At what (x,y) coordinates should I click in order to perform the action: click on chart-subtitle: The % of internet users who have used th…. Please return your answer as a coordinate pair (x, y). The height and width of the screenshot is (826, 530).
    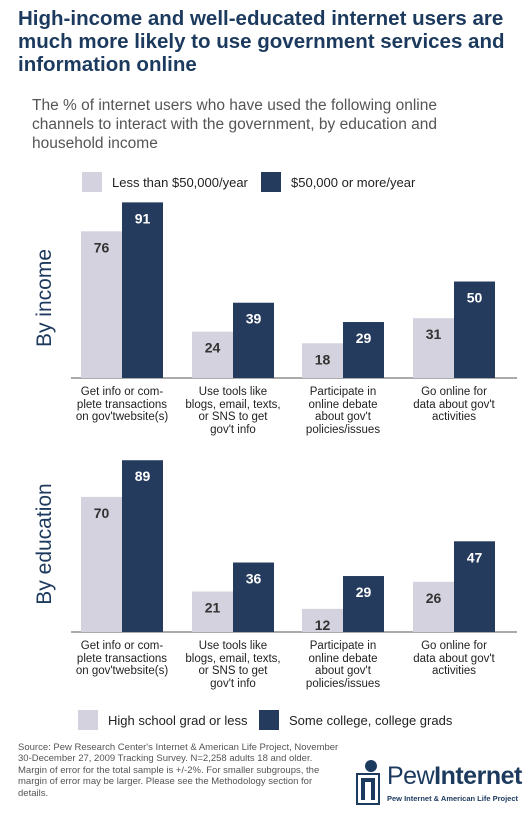
    Looking at the image, I should click on (234, 124).